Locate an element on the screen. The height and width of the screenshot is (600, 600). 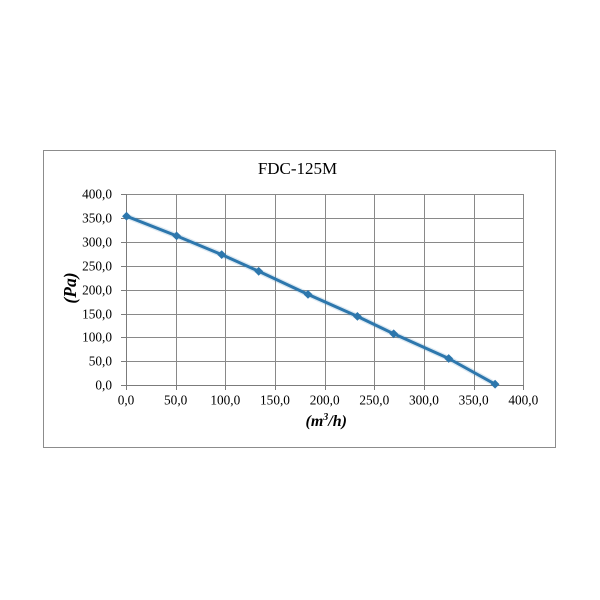
svg-text: FDC-125M is located at coordinates (297, 168).